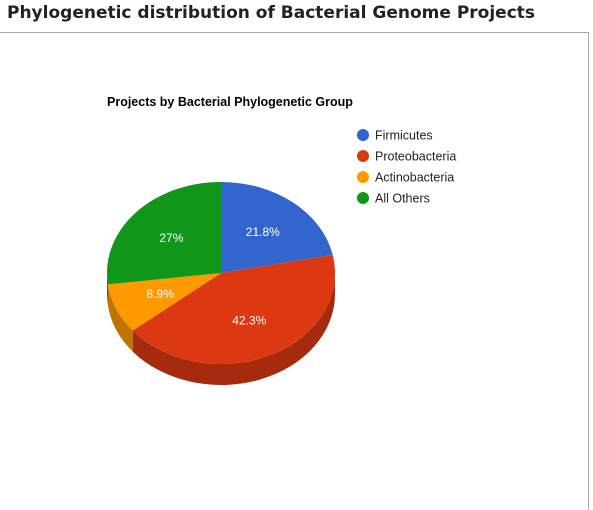 The width and height of the screenshot is (593, 510). I want to click on slice-label-all-others: 27%, so click(171, 238).